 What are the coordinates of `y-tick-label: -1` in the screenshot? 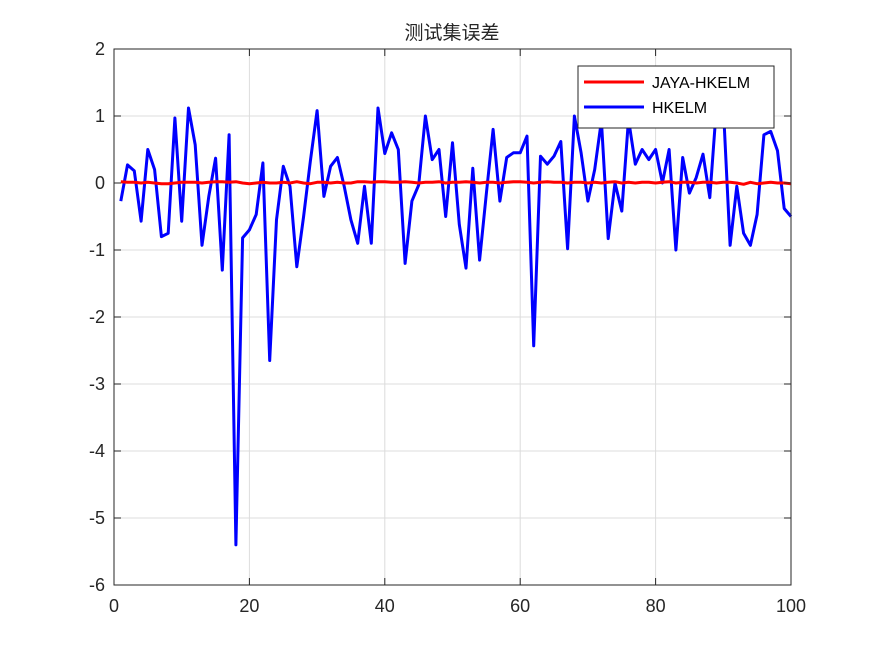 It's located at (97, 250).